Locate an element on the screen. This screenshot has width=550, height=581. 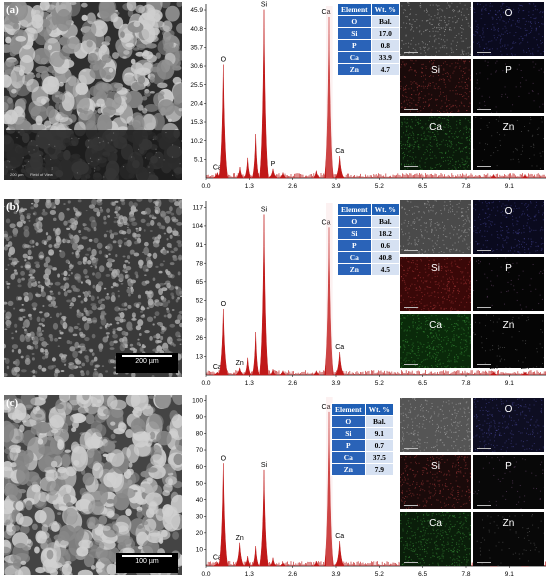
y-tick-label: 90 is located at coordinates (200, 417).